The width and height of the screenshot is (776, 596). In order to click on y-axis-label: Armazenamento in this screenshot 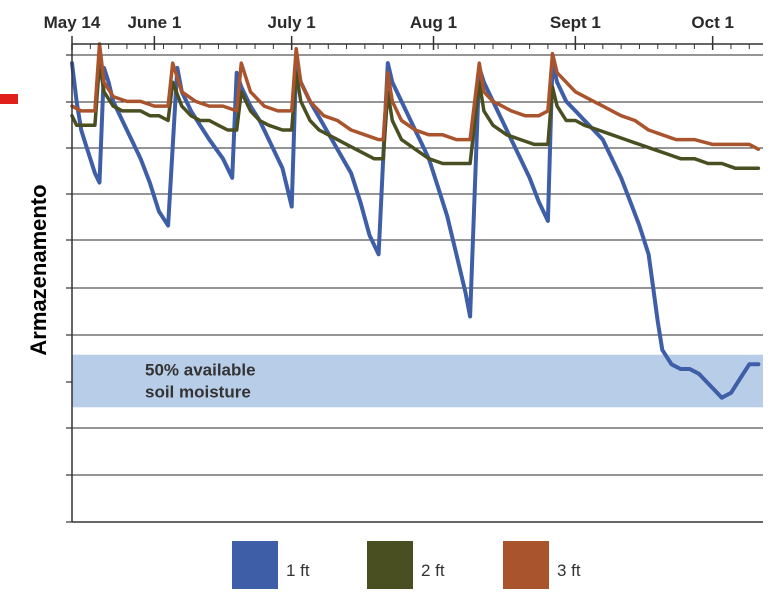, I will do `click(38, 269)`.